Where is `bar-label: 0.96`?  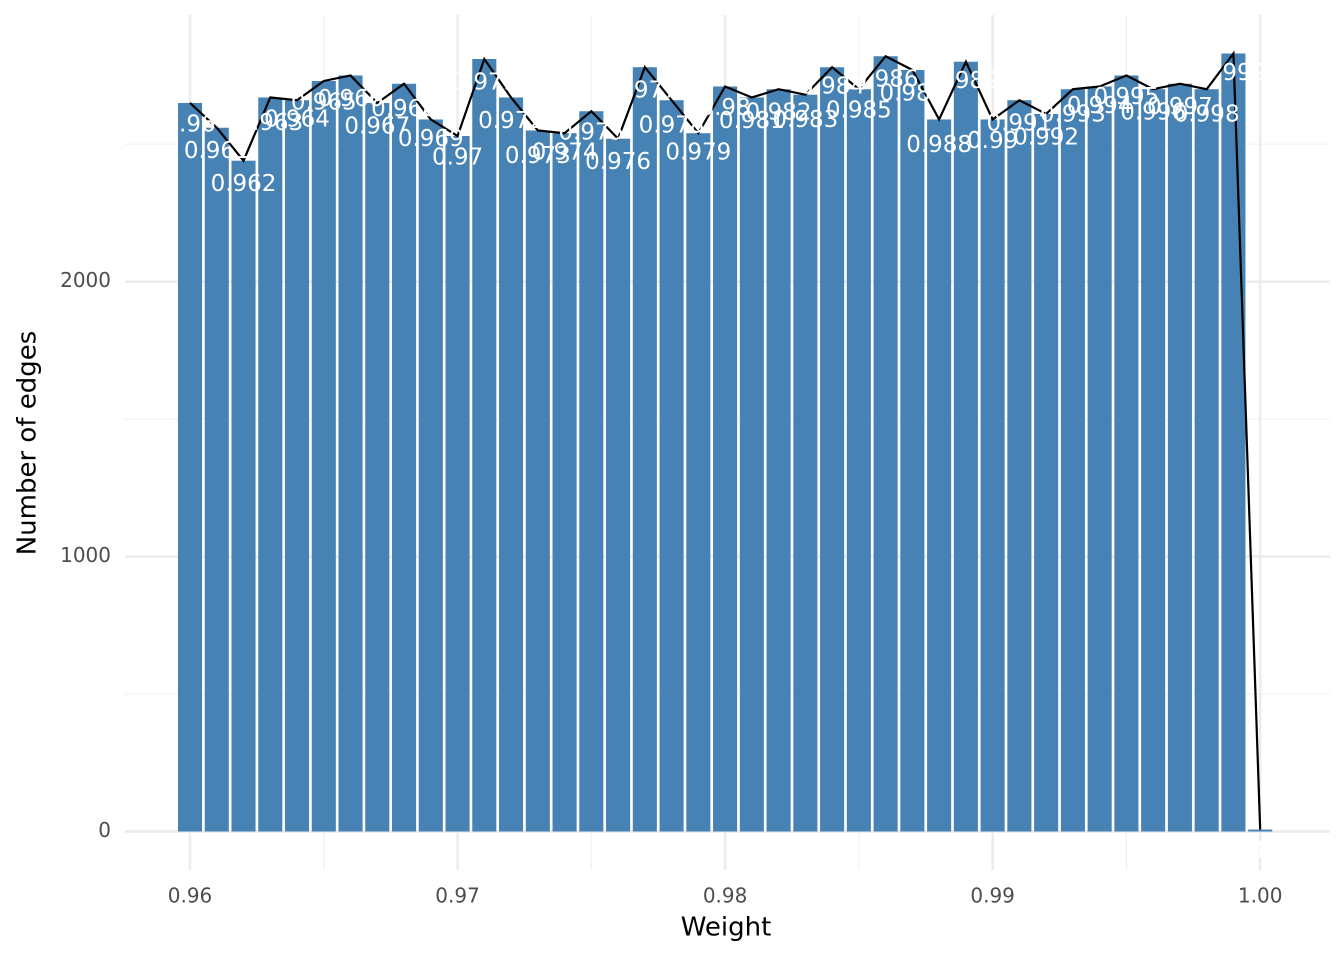
bar-label: 0.96 is located at coordinates (189, 124).